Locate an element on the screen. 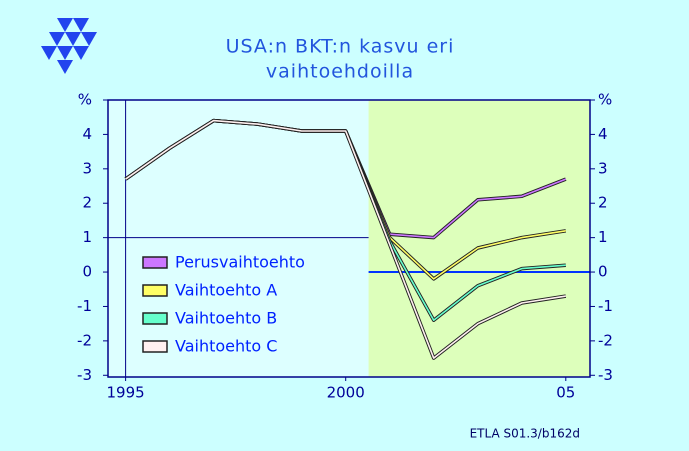 Image resolution: width=689 pixels, height=451 pixels. y-tick-label: -2 is located at coordinates (84, 340).